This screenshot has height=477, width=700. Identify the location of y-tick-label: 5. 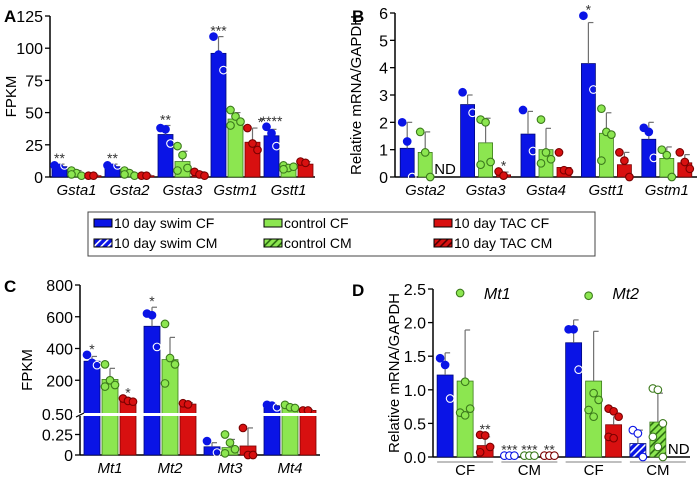
(383, 41).